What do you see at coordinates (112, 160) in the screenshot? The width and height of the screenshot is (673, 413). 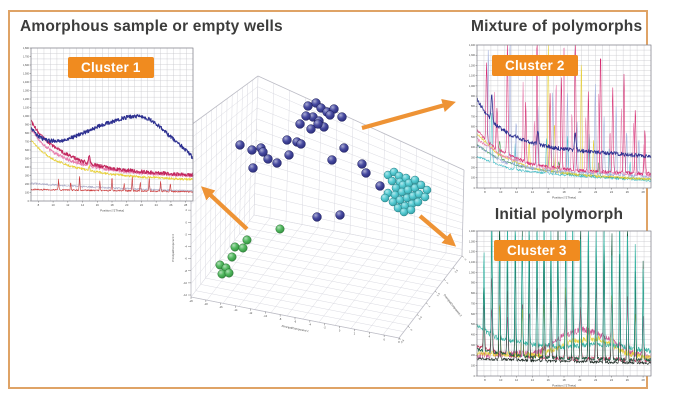 I see `xrd-series-amorphous-yellow` at bounding box center [112, 160].